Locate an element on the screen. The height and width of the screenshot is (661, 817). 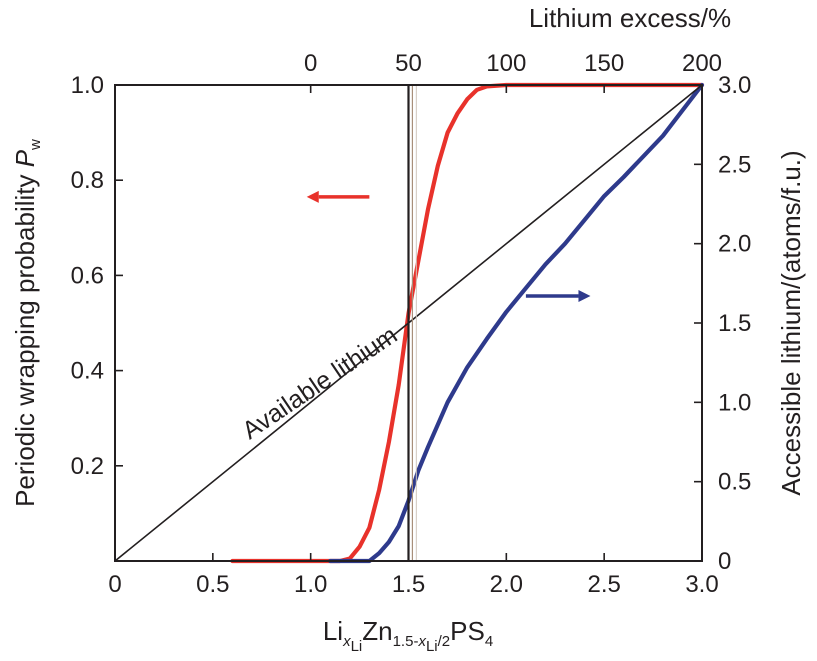
formula-li: Li is located at coordinates (333, 631).